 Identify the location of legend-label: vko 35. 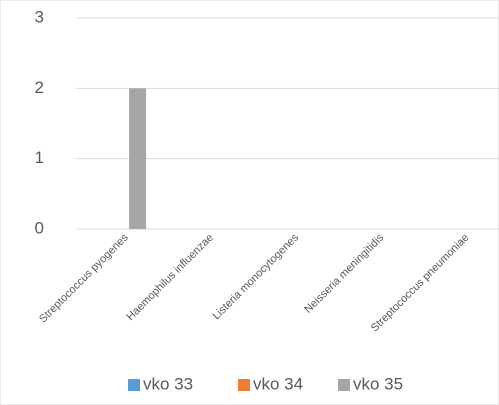
(378, 383).